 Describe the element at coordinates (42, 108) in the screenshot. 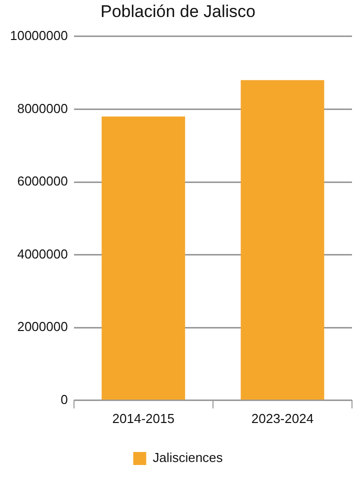

I see `y-tick-label: 8000000` at that location.